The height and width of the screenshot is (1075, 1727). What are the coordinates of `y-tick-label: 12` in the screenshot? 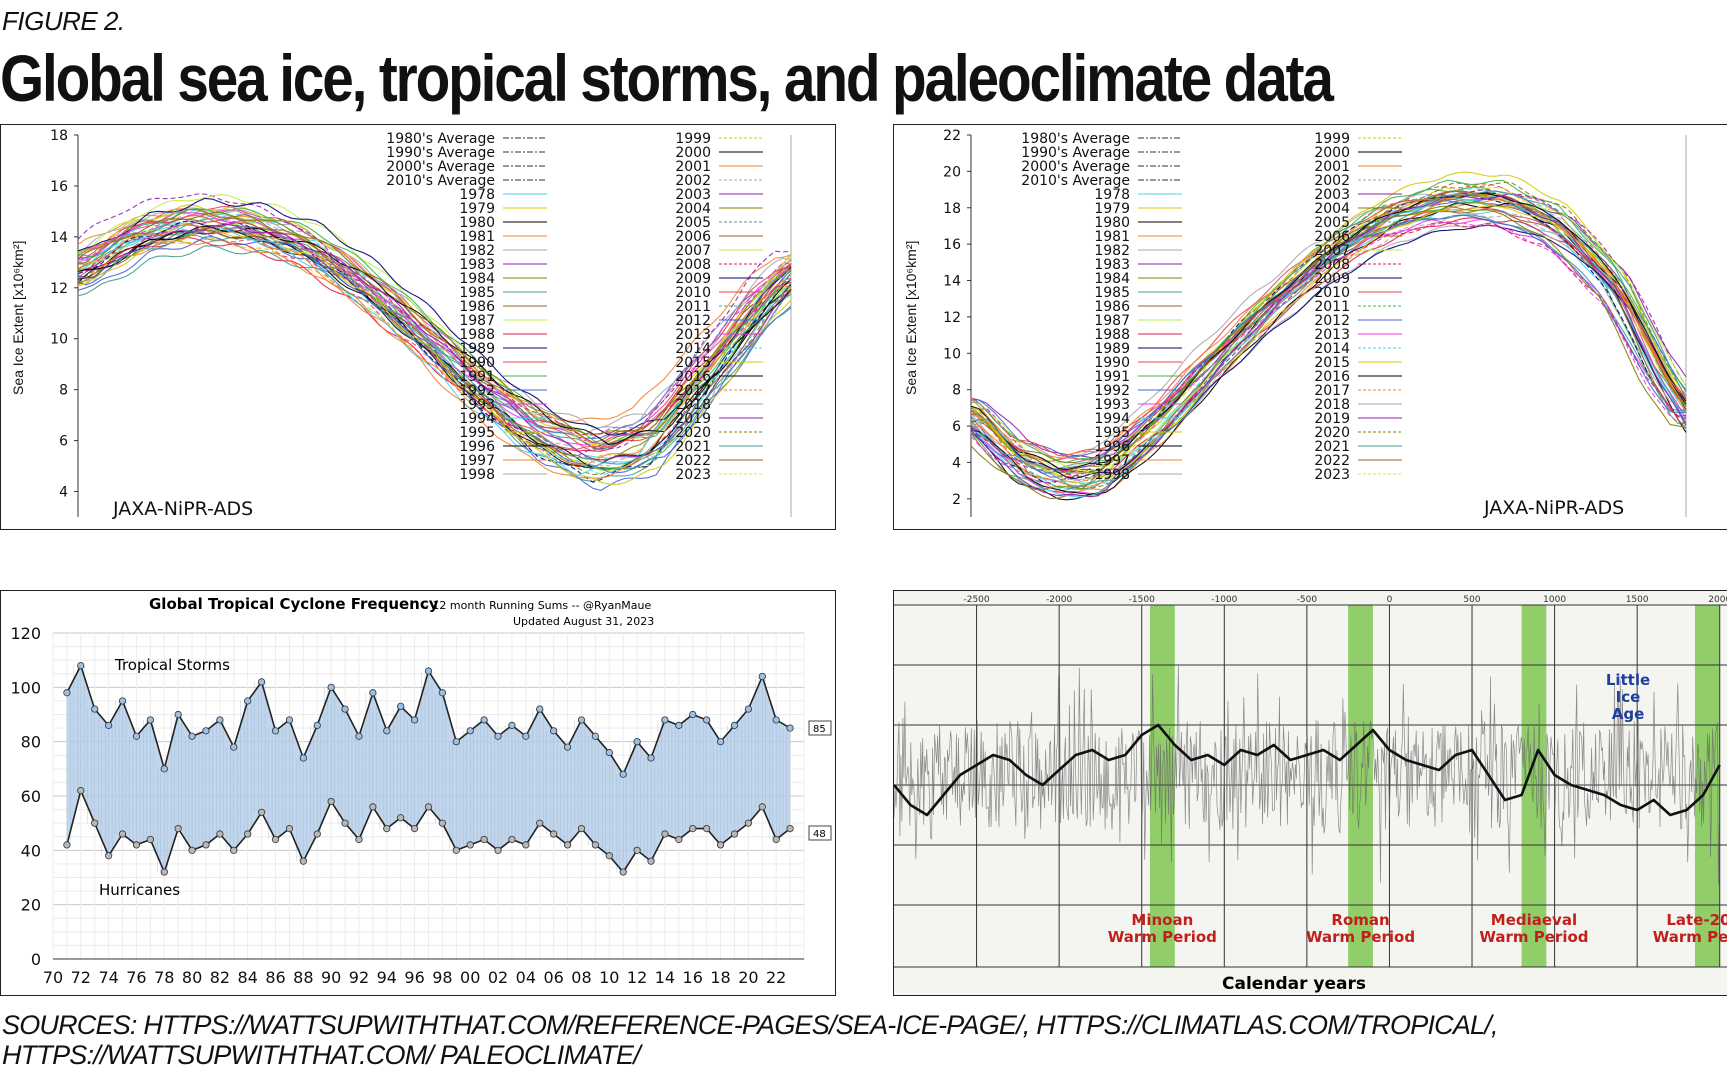 It's located at (952, 318).